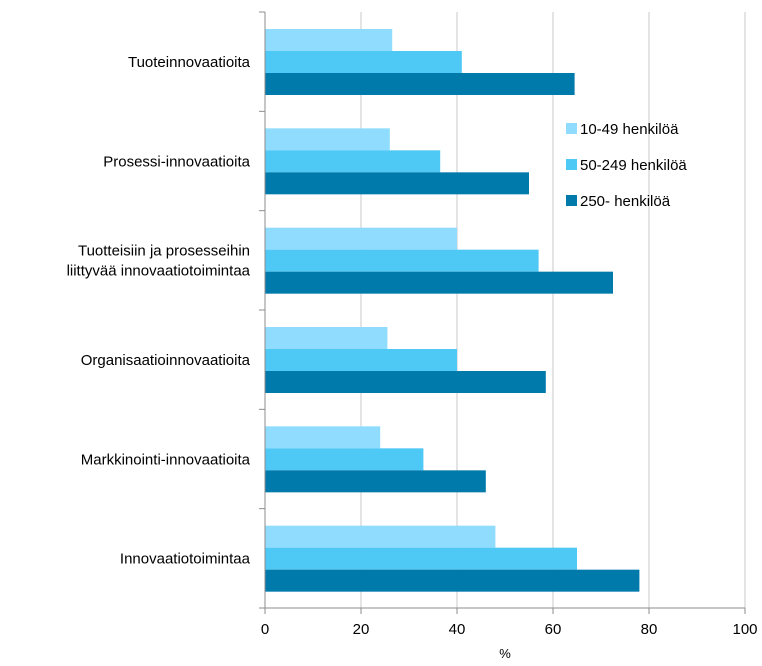 This screenshot has height=666, width=762. I want to click on category-label: Tuoteinnovaatioita, so click(189, 62).